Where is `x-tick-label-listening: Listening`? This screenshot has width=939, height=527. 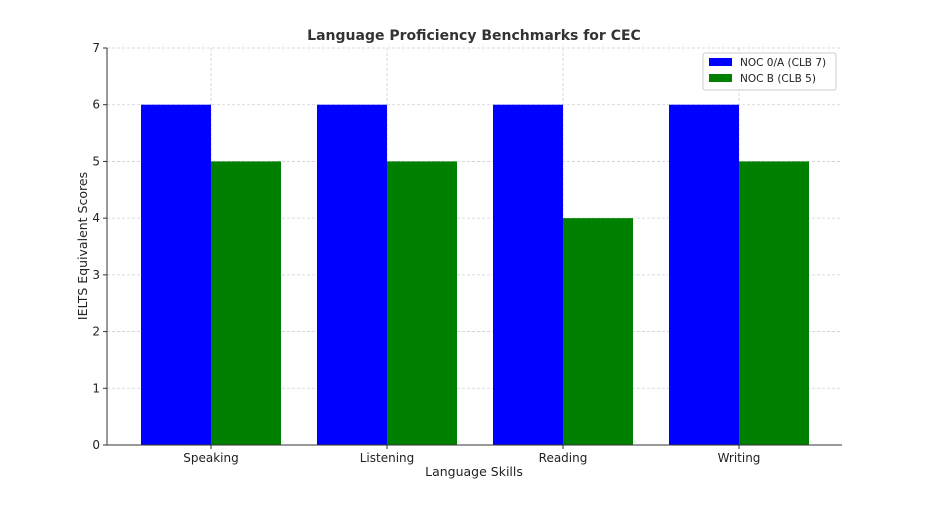
x-tick-label-listening: Listening is located at coordinates (387, 458).